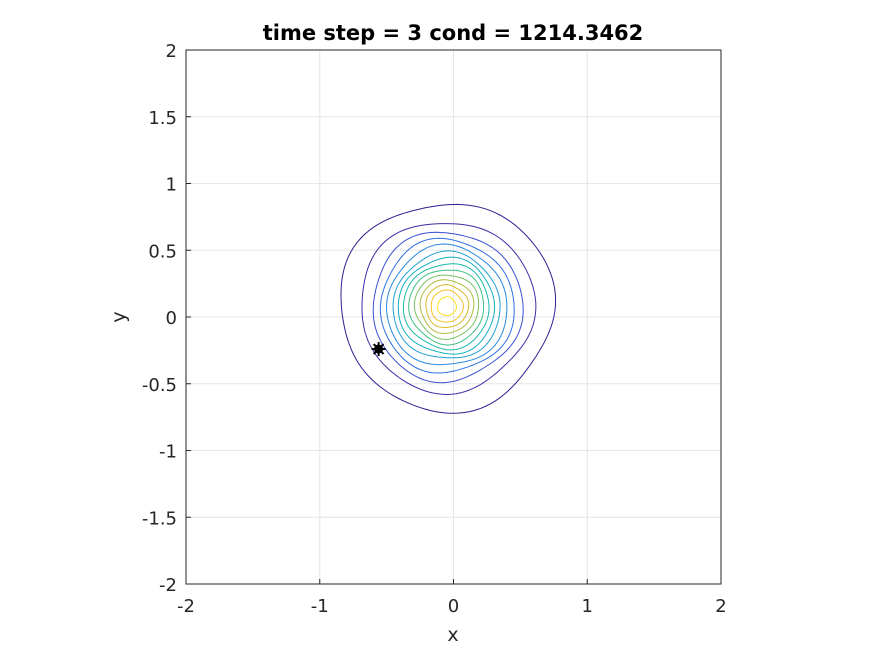  I want to click on contour-lines, so click(448, 308).